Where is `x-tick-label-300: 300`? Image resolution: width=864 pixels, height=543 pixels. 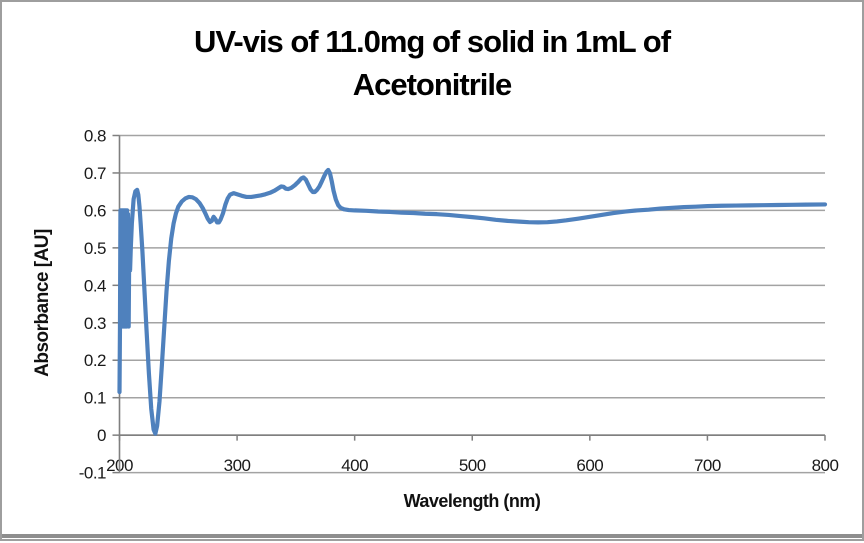
x-tick-label-300: 300 is located at coordinates (237, 465).